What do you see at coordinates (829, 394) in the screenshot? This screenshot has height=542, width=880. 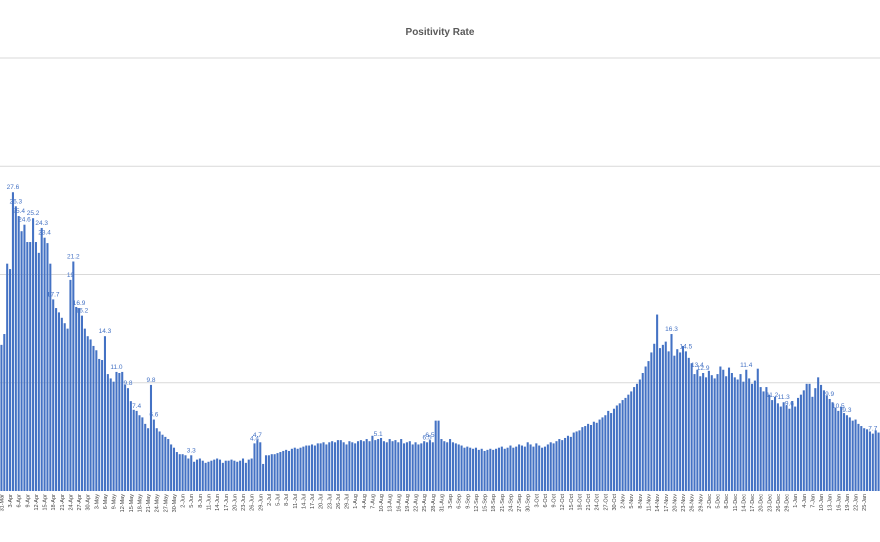 I see `data-label: 9.9` at bounding box center [829, 394].